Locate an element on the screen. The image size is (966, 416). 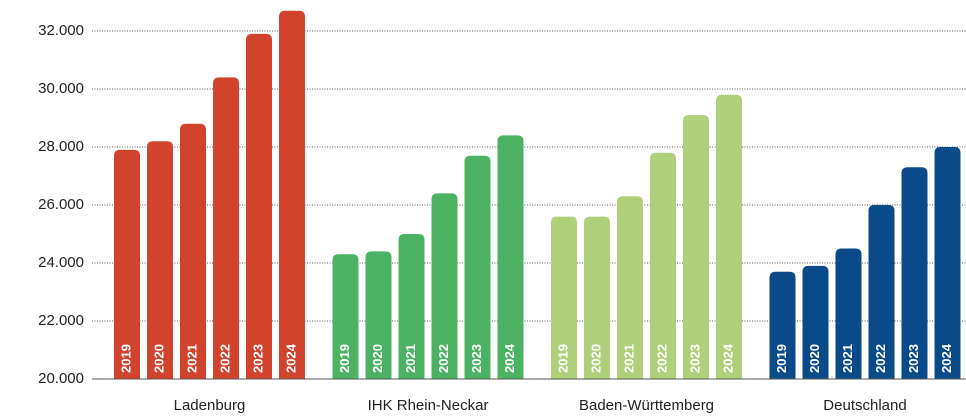
y-tick-label: 24.000 is located at coordinates (61, 262).